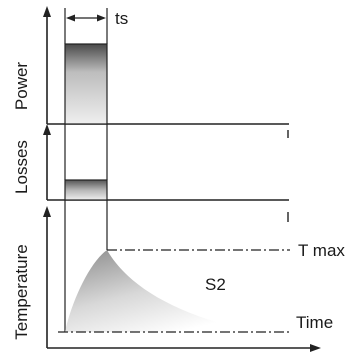 The height and width of the screenshot is (354, 359). Describe the element at coordinates (86, 84) in the screenshot. I see `power-pulse` at that location.